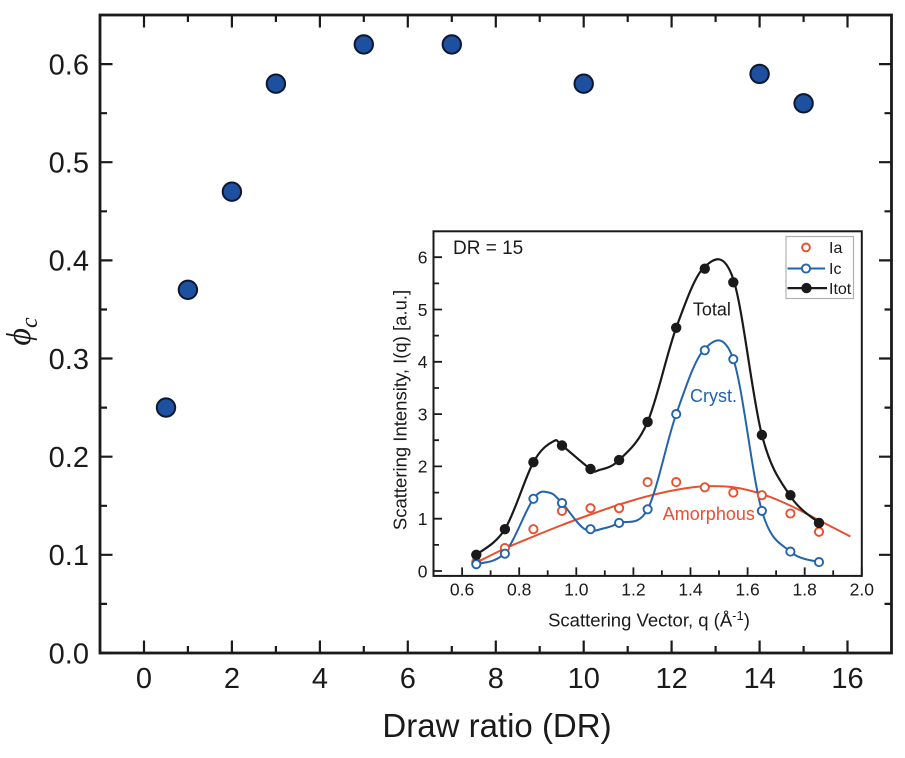 The width and height of the screenshot is (905, 758). I want to click on svg-text: DR = 15, so click(488, 248).